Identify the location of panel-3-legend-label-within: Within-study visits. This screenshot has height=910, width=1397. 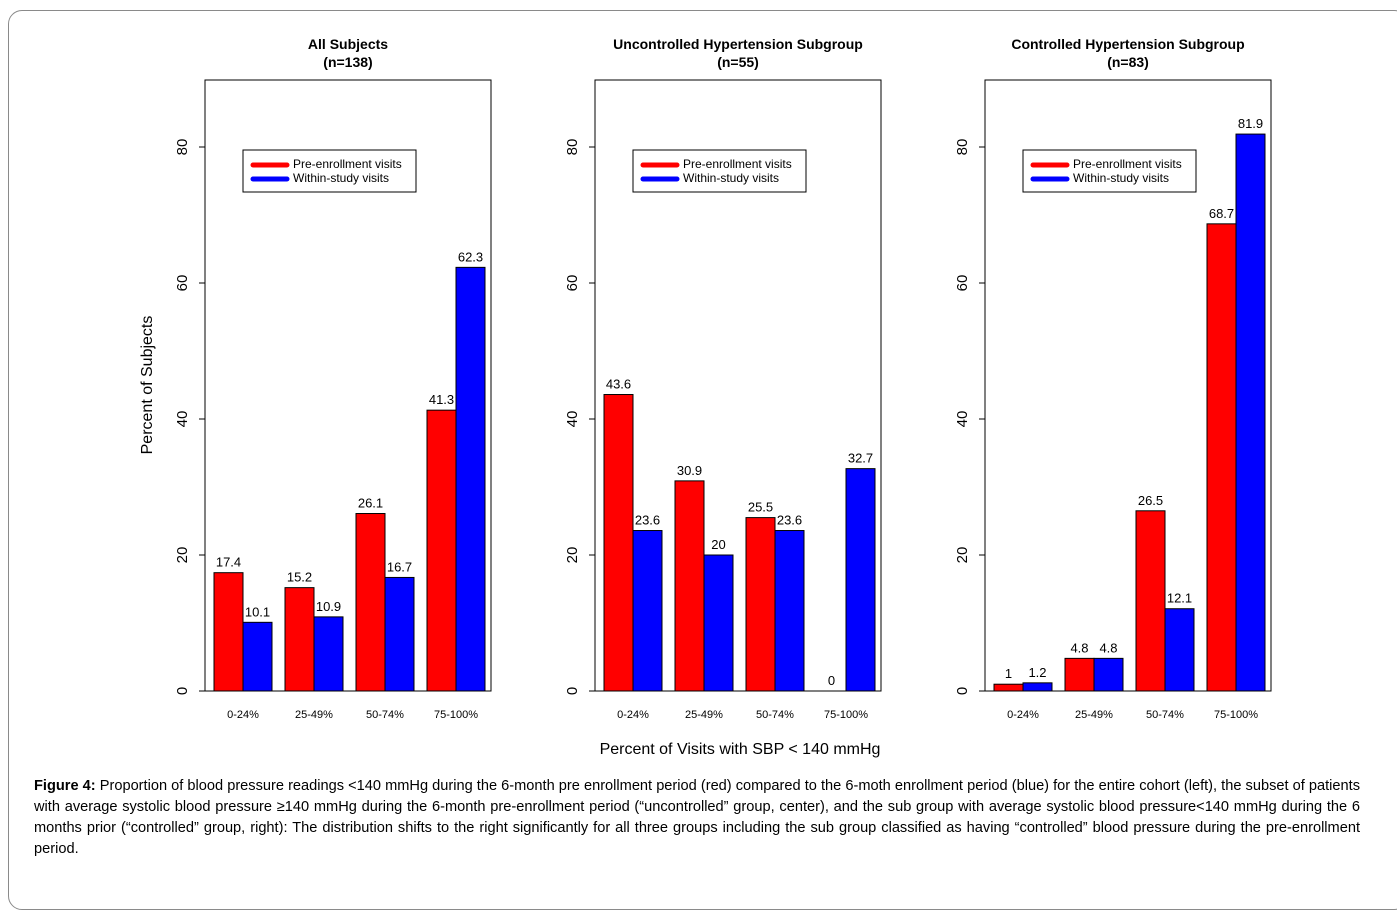
(1121, 178).